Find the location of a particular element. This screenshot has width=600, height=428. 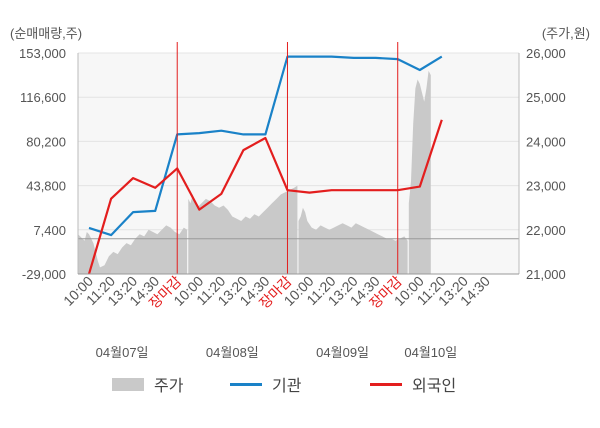

left-tick-label: 153,000 is located at coordinates (42, 53).